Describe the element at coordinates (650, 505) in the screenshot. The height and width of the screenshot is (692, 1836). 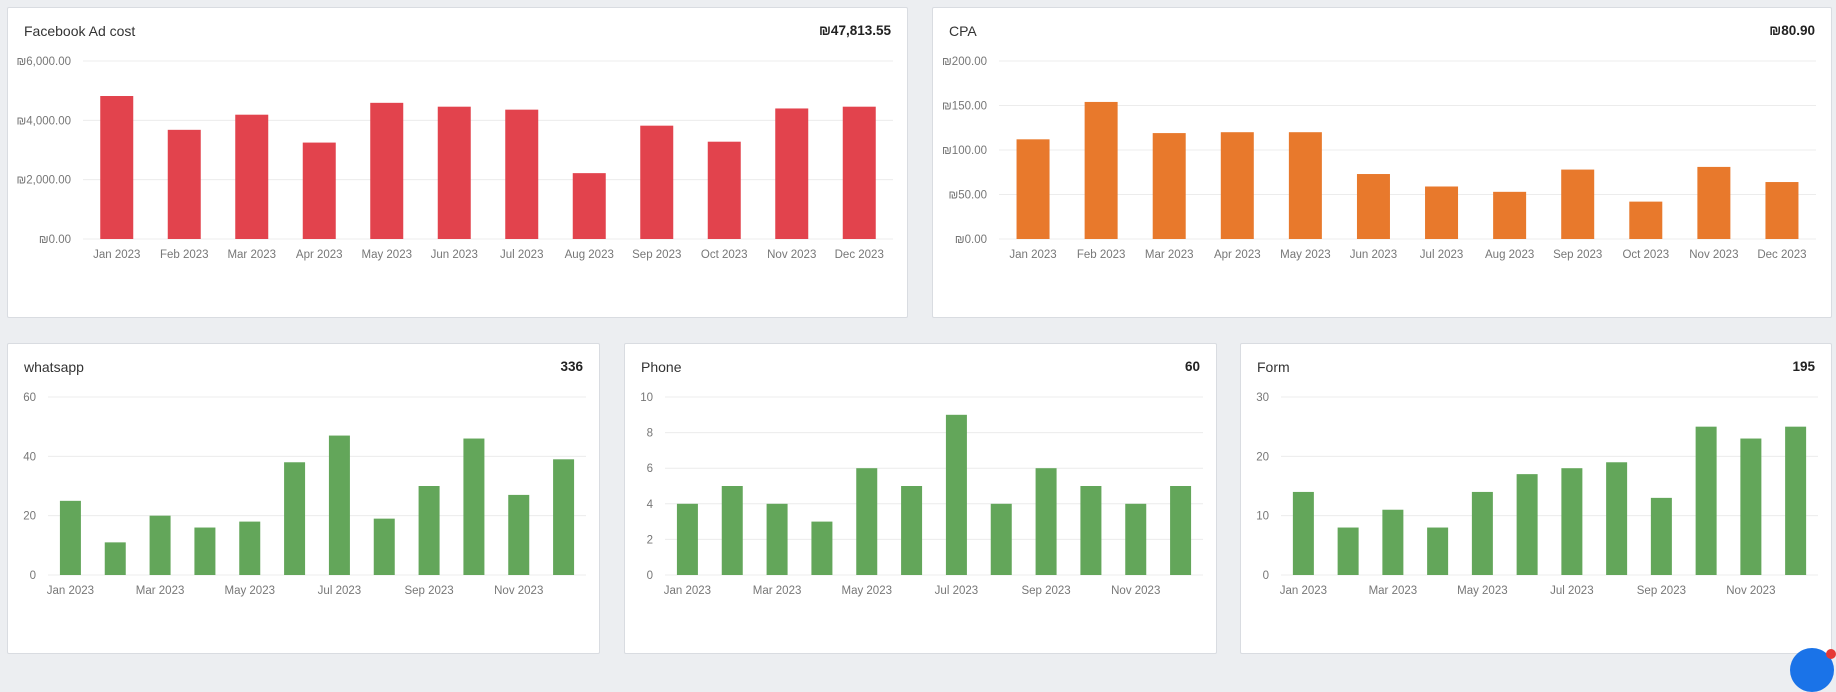
I see `y-tick-label: 4` at that location.